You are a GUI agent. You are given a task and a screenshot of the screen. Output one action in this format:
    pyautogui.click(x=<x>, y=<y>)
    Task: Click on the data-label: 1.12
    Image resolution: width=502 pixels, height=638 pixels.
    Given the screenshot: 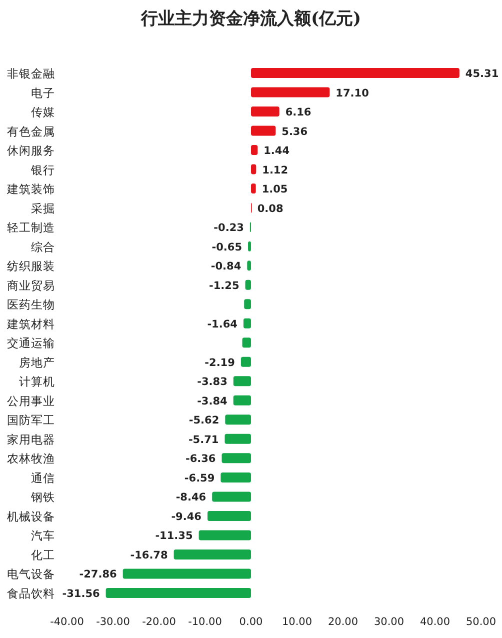 What is the action you would take?
    pyautogui.click(x=275, y=170)
    